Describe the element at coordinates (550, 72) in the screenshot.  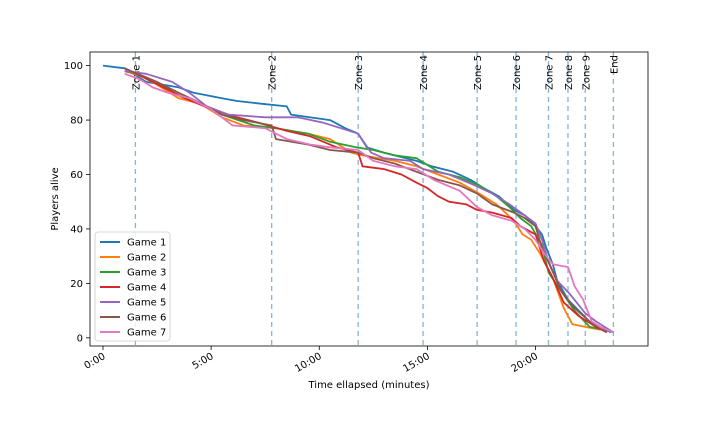
I see `zone-label: Zone 7` at that location.